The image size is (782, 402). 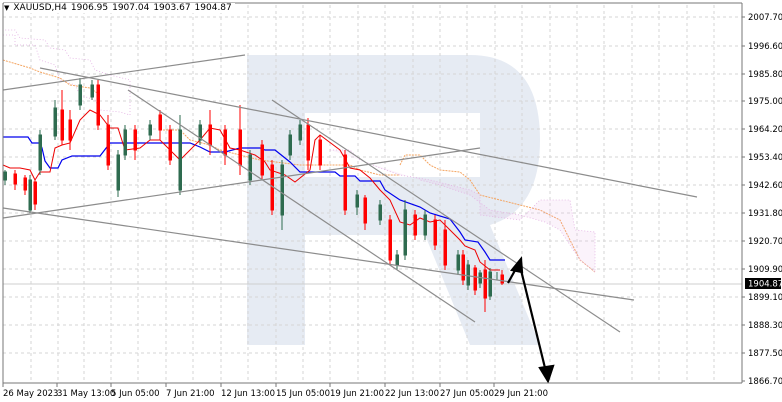 I want to click on price-label: 1996.60, so click(x=765, y=47).